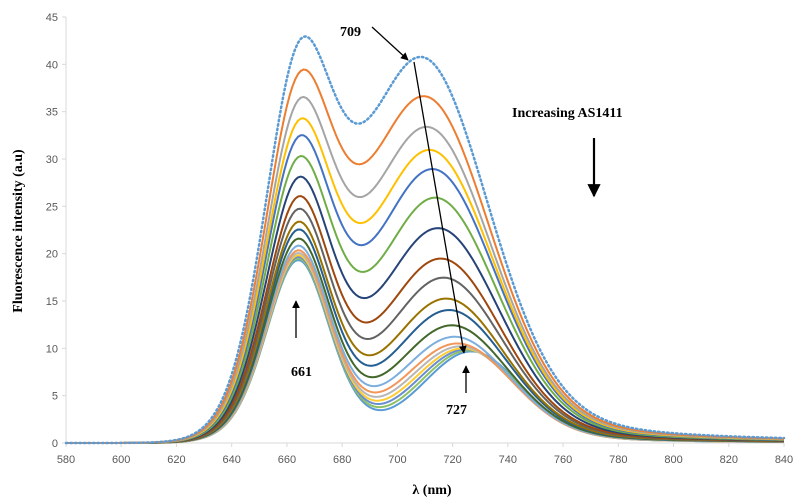 The image size is (794, 502). I want to click on y-tick-label: 45, so click(52, 18).